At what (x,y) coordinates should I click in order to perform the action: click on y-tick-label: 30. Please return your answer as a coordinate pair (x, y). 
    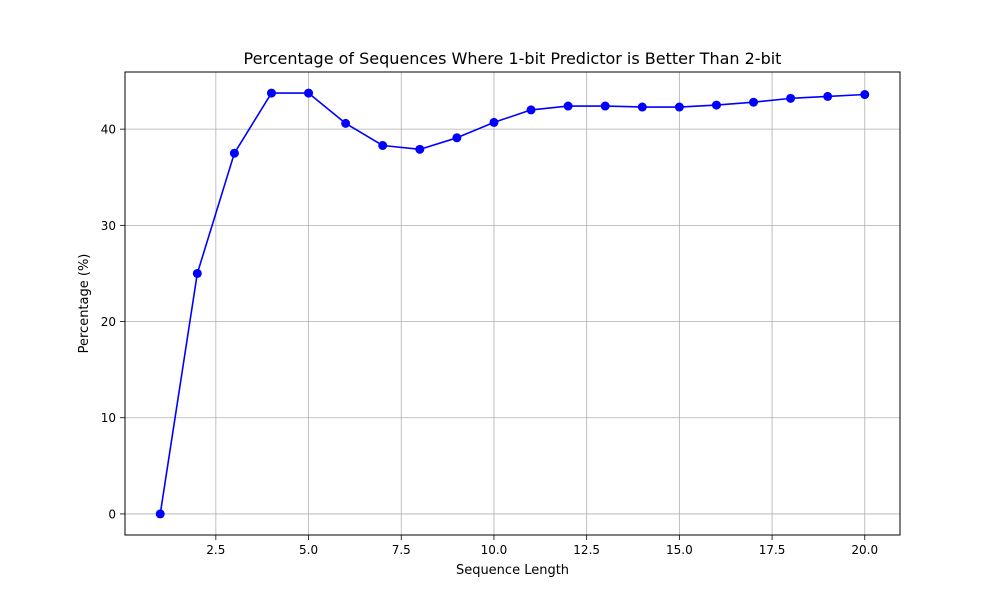
    Looking at the image, I should click on (108, 226).